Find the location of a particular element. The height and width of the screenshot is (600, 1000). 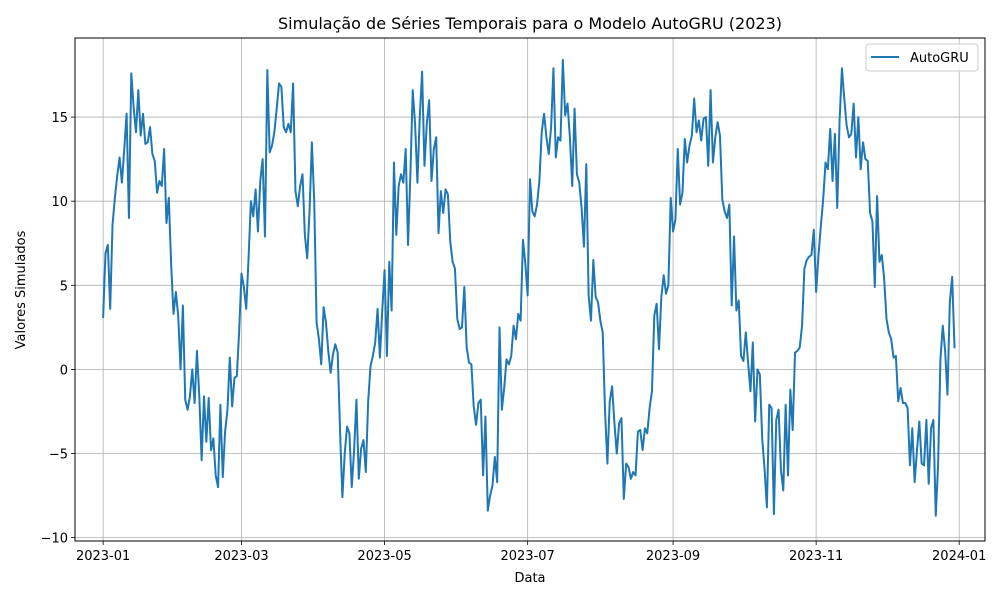

y-axis-ticks: −10 −5 0 5 10 15 is located at coordinates (58, 329).